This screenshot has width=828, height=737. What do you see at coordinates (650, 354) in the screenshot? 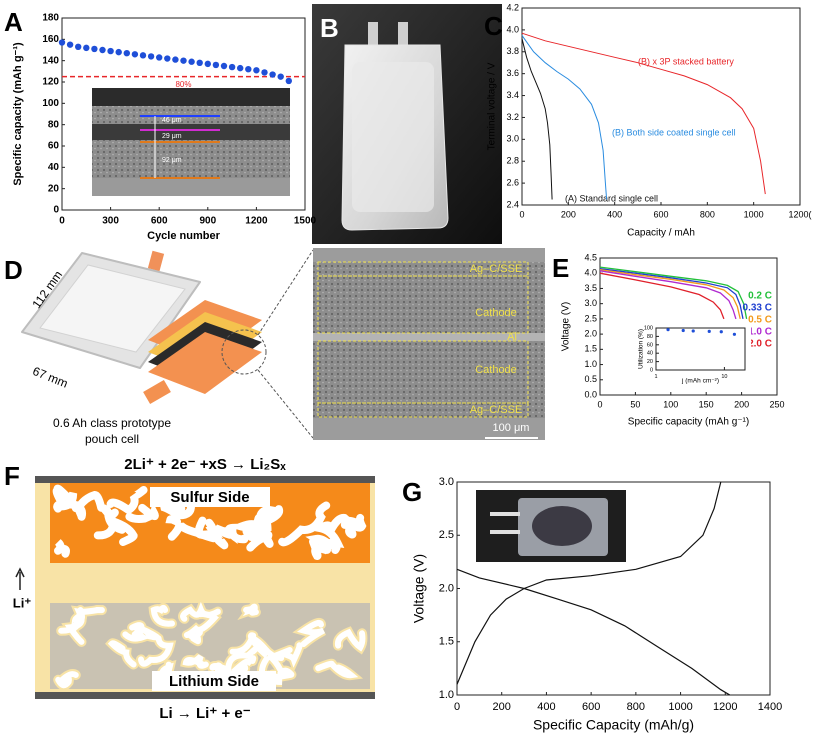
I see `y-tick-label: 40` at bounding box center [650, 354].